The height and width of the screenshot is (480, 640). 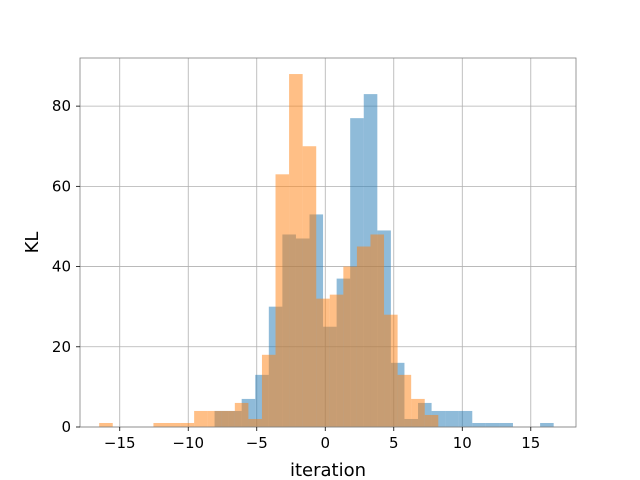 I want to click on y-tick-label: 80, so click(x=61, y=106).